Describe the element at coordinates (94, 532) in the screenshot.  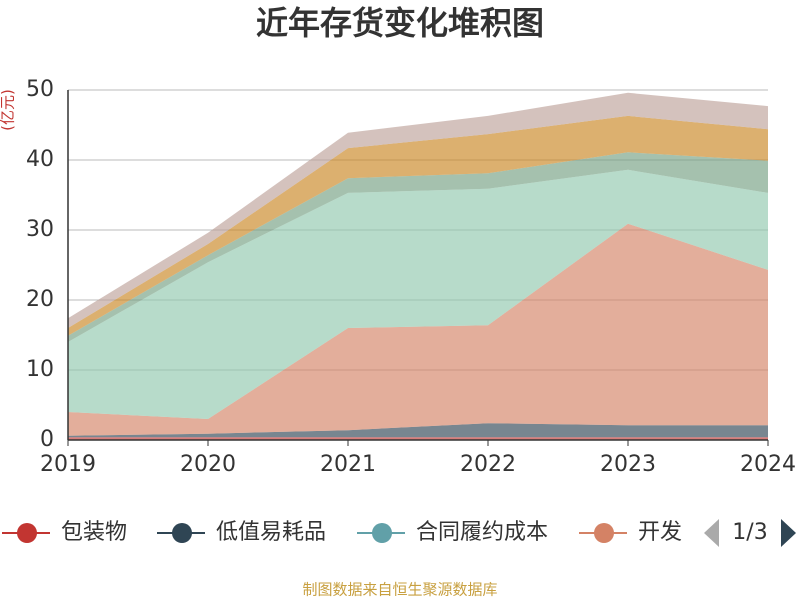
I see `legend-label: 包装物` at that location.